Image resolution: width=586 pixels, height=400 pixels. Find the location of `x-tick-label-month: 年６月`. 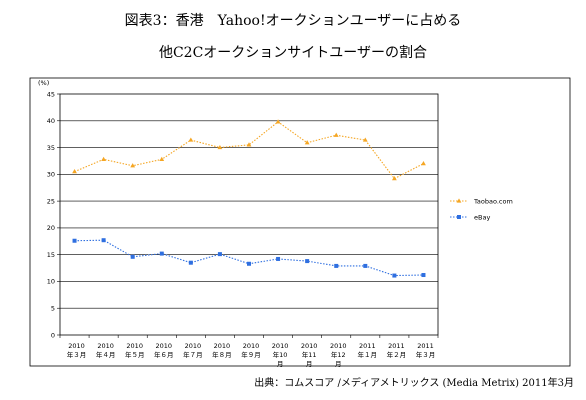

x-tick-label-month: 年６月 is located at coordinates (164, 354).